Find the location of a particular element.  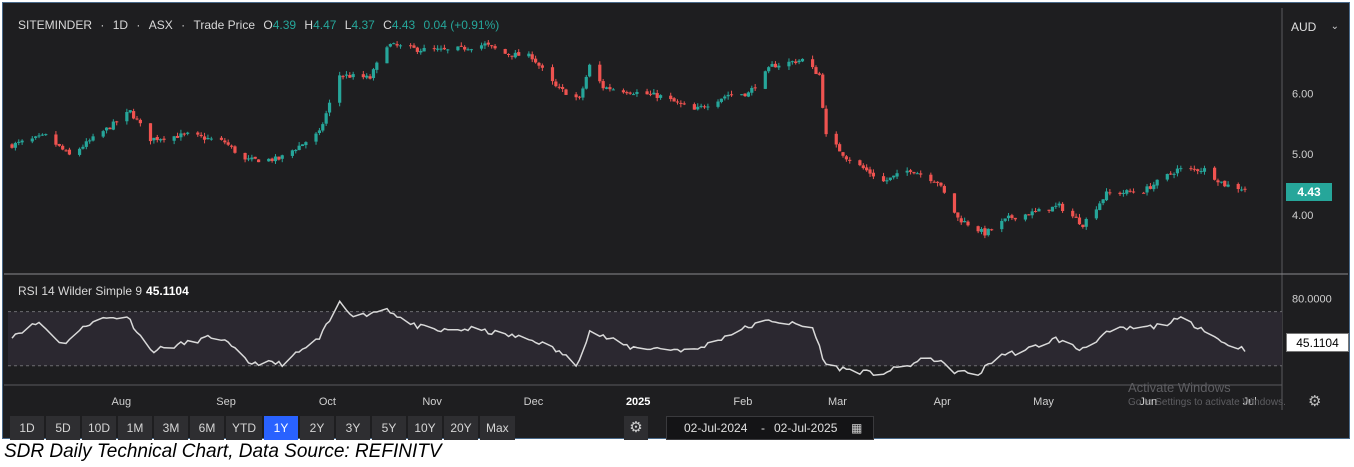

gear-icon: ⚙ is located at coordinates (636, 428).